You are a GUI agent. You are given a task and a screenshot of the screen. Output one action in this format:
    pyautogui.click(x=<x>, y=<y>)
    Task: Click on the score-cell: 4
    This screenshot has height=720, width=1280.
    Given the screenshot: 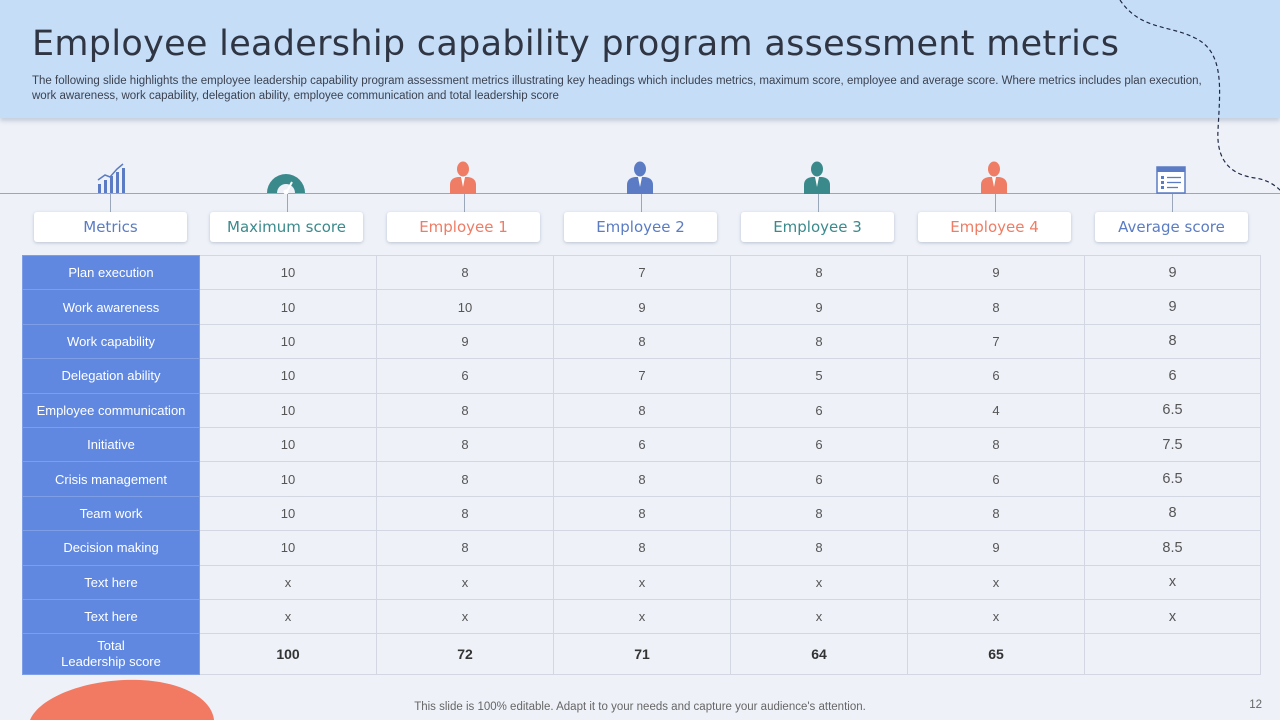 What is the action you would take?
    pyautogui.click(x=996, y=410)
    